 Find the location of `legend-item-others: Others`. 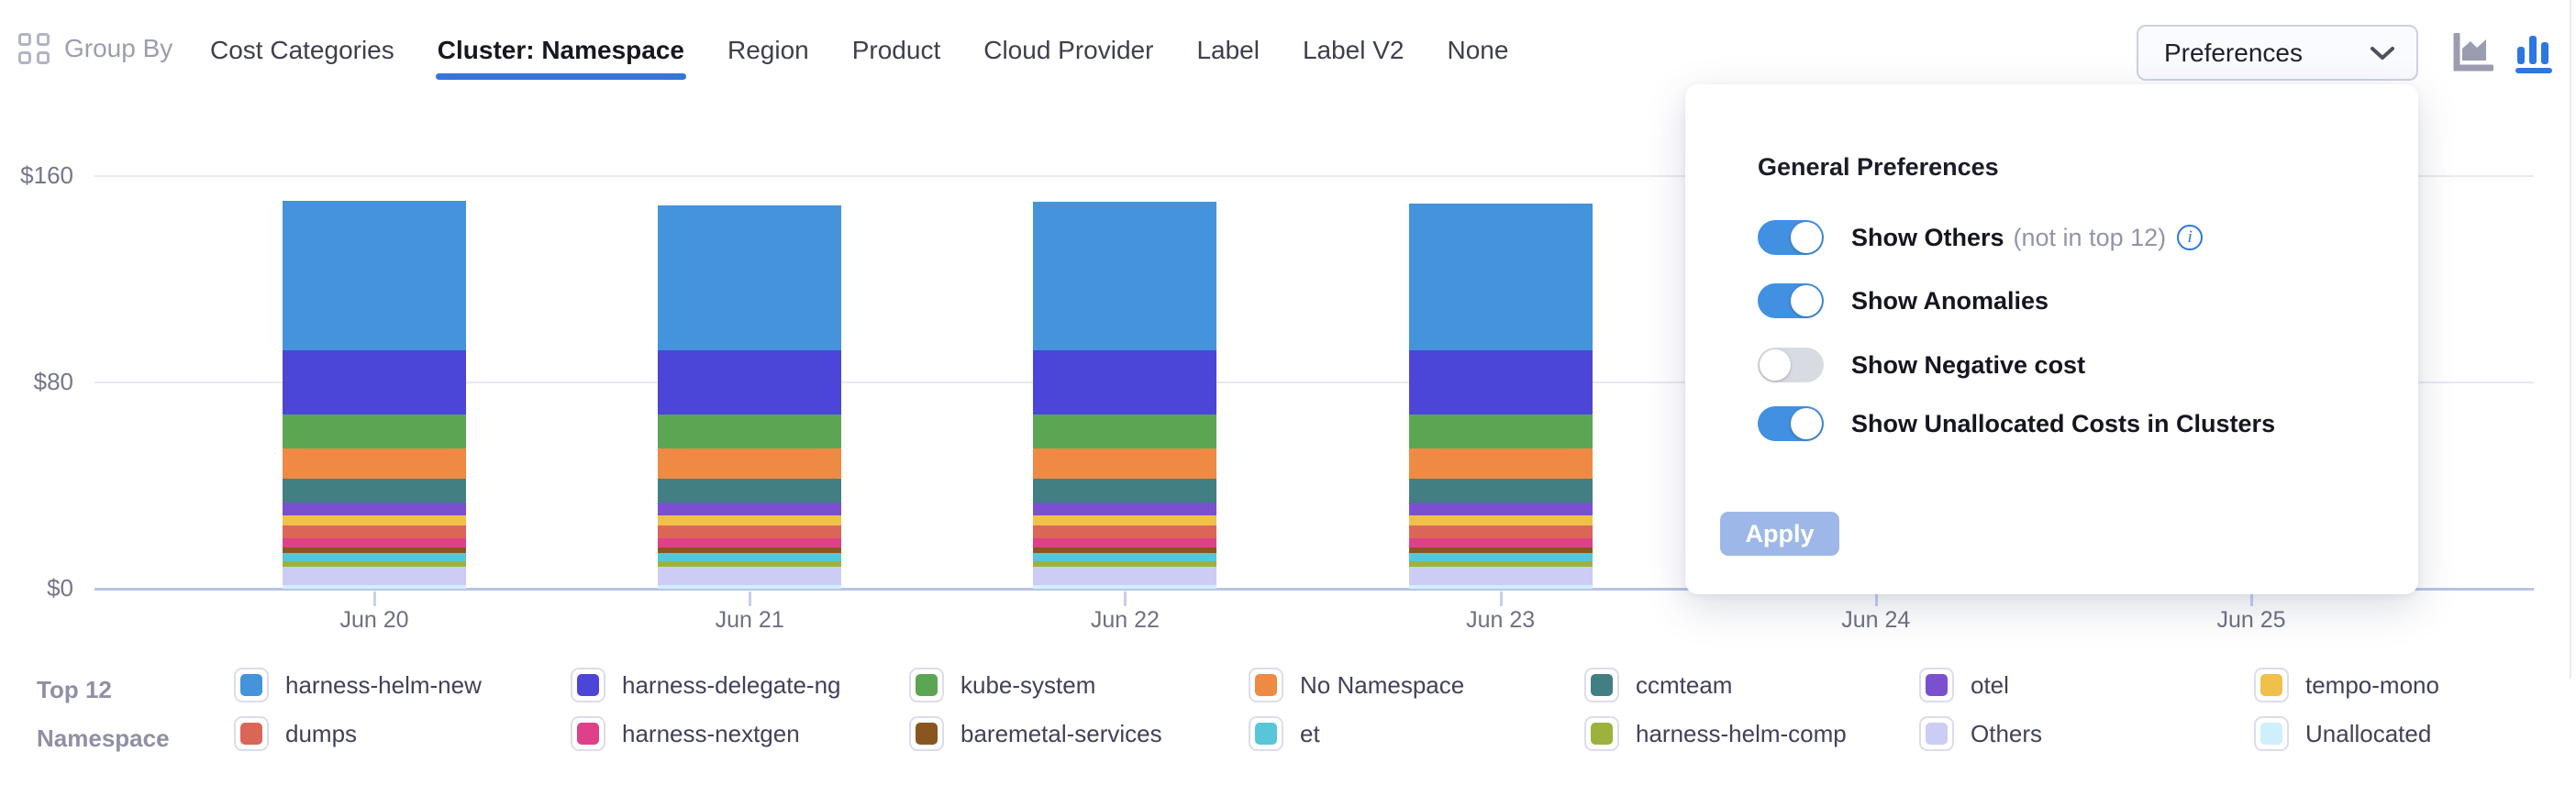

legend-item-others: Others is located at coordinates (1980, 733).